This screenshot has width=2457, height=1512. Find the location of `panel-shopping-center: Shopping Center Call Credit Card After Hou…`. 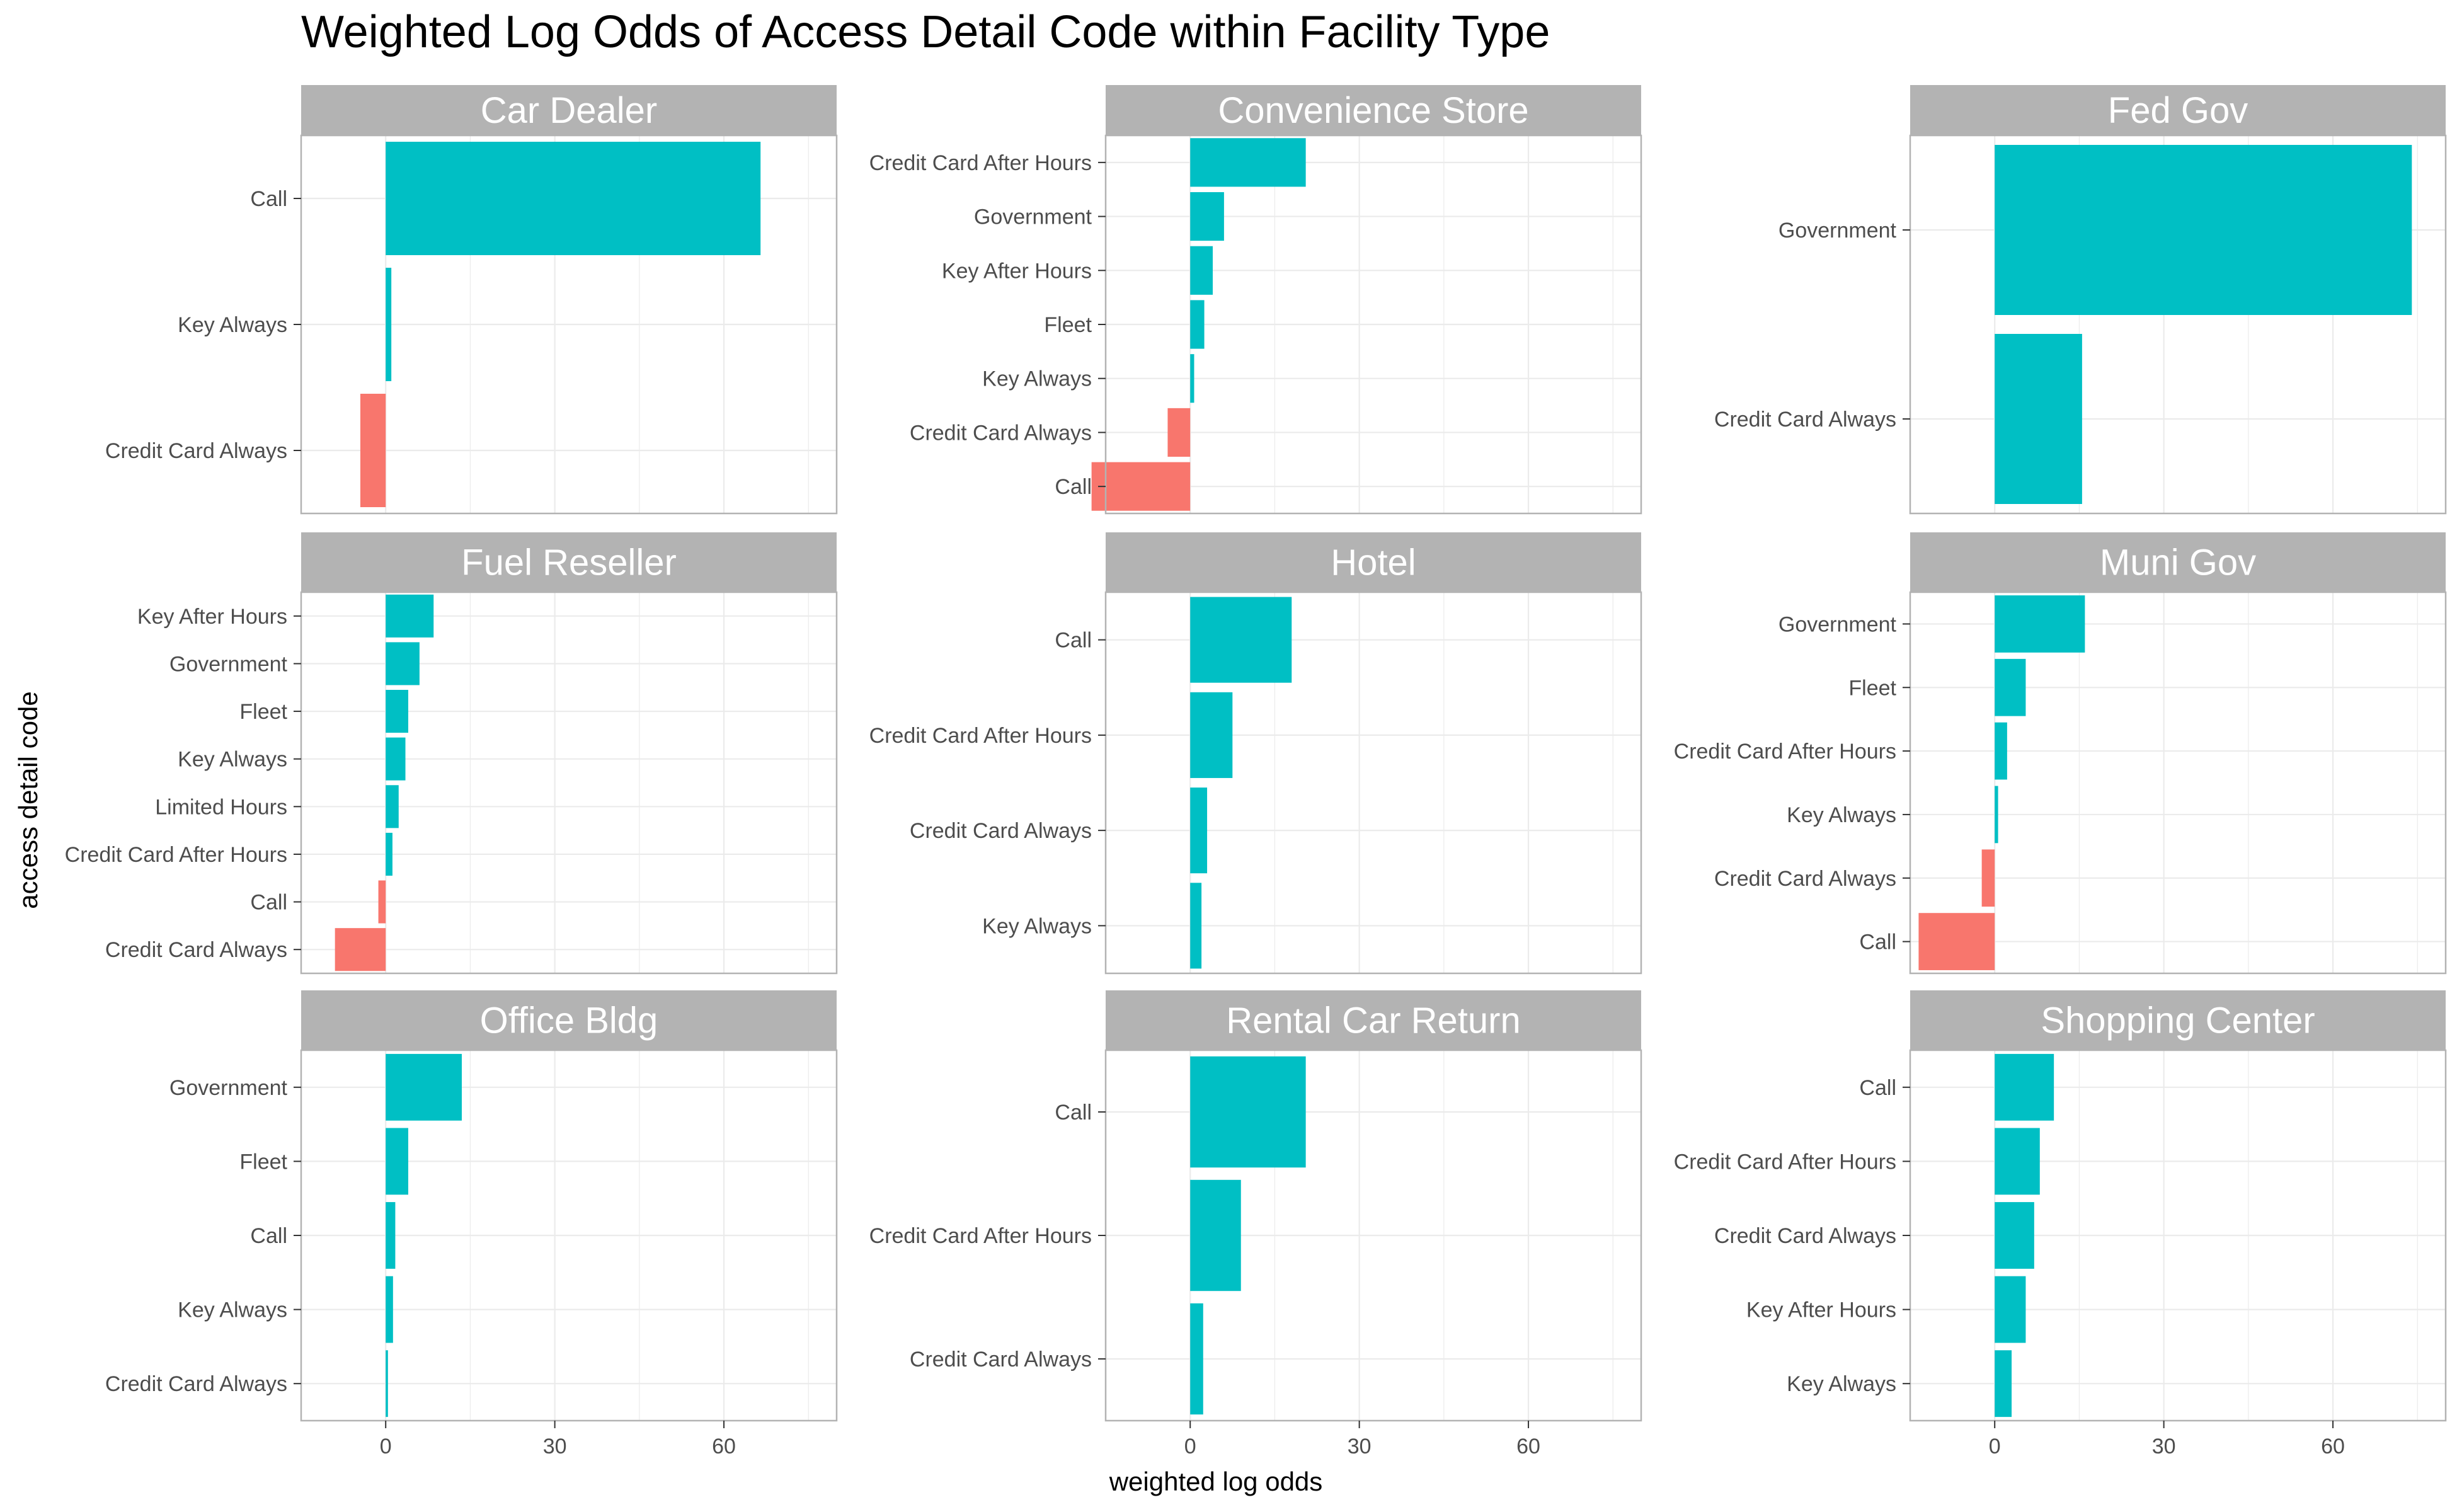

panel-shopping-center: Shopping Center Call Credit Card After Hou… is located at coordinates (2060, 1224).